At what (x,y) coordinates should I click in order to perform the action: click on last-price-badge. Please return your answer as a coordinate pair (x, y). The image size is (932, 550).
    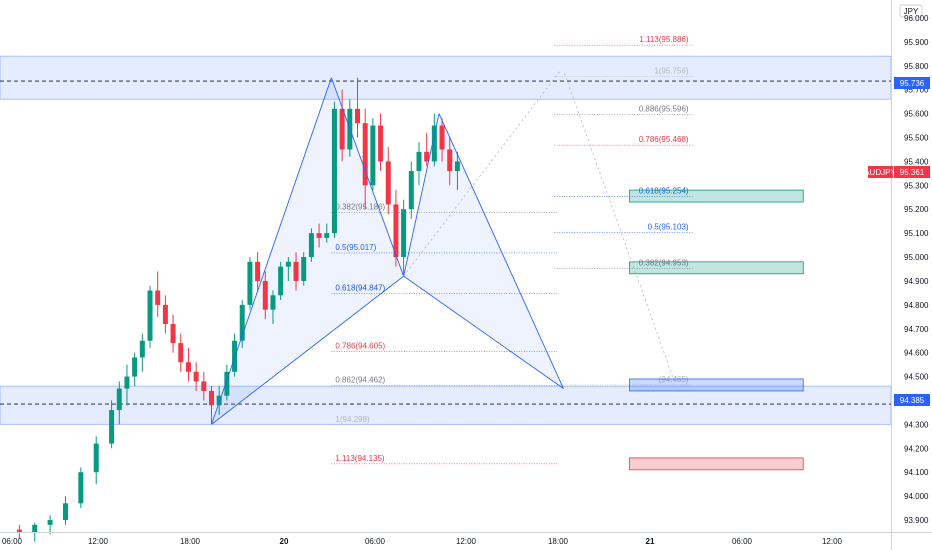
    Looking at the image, I should click on (912, 172).